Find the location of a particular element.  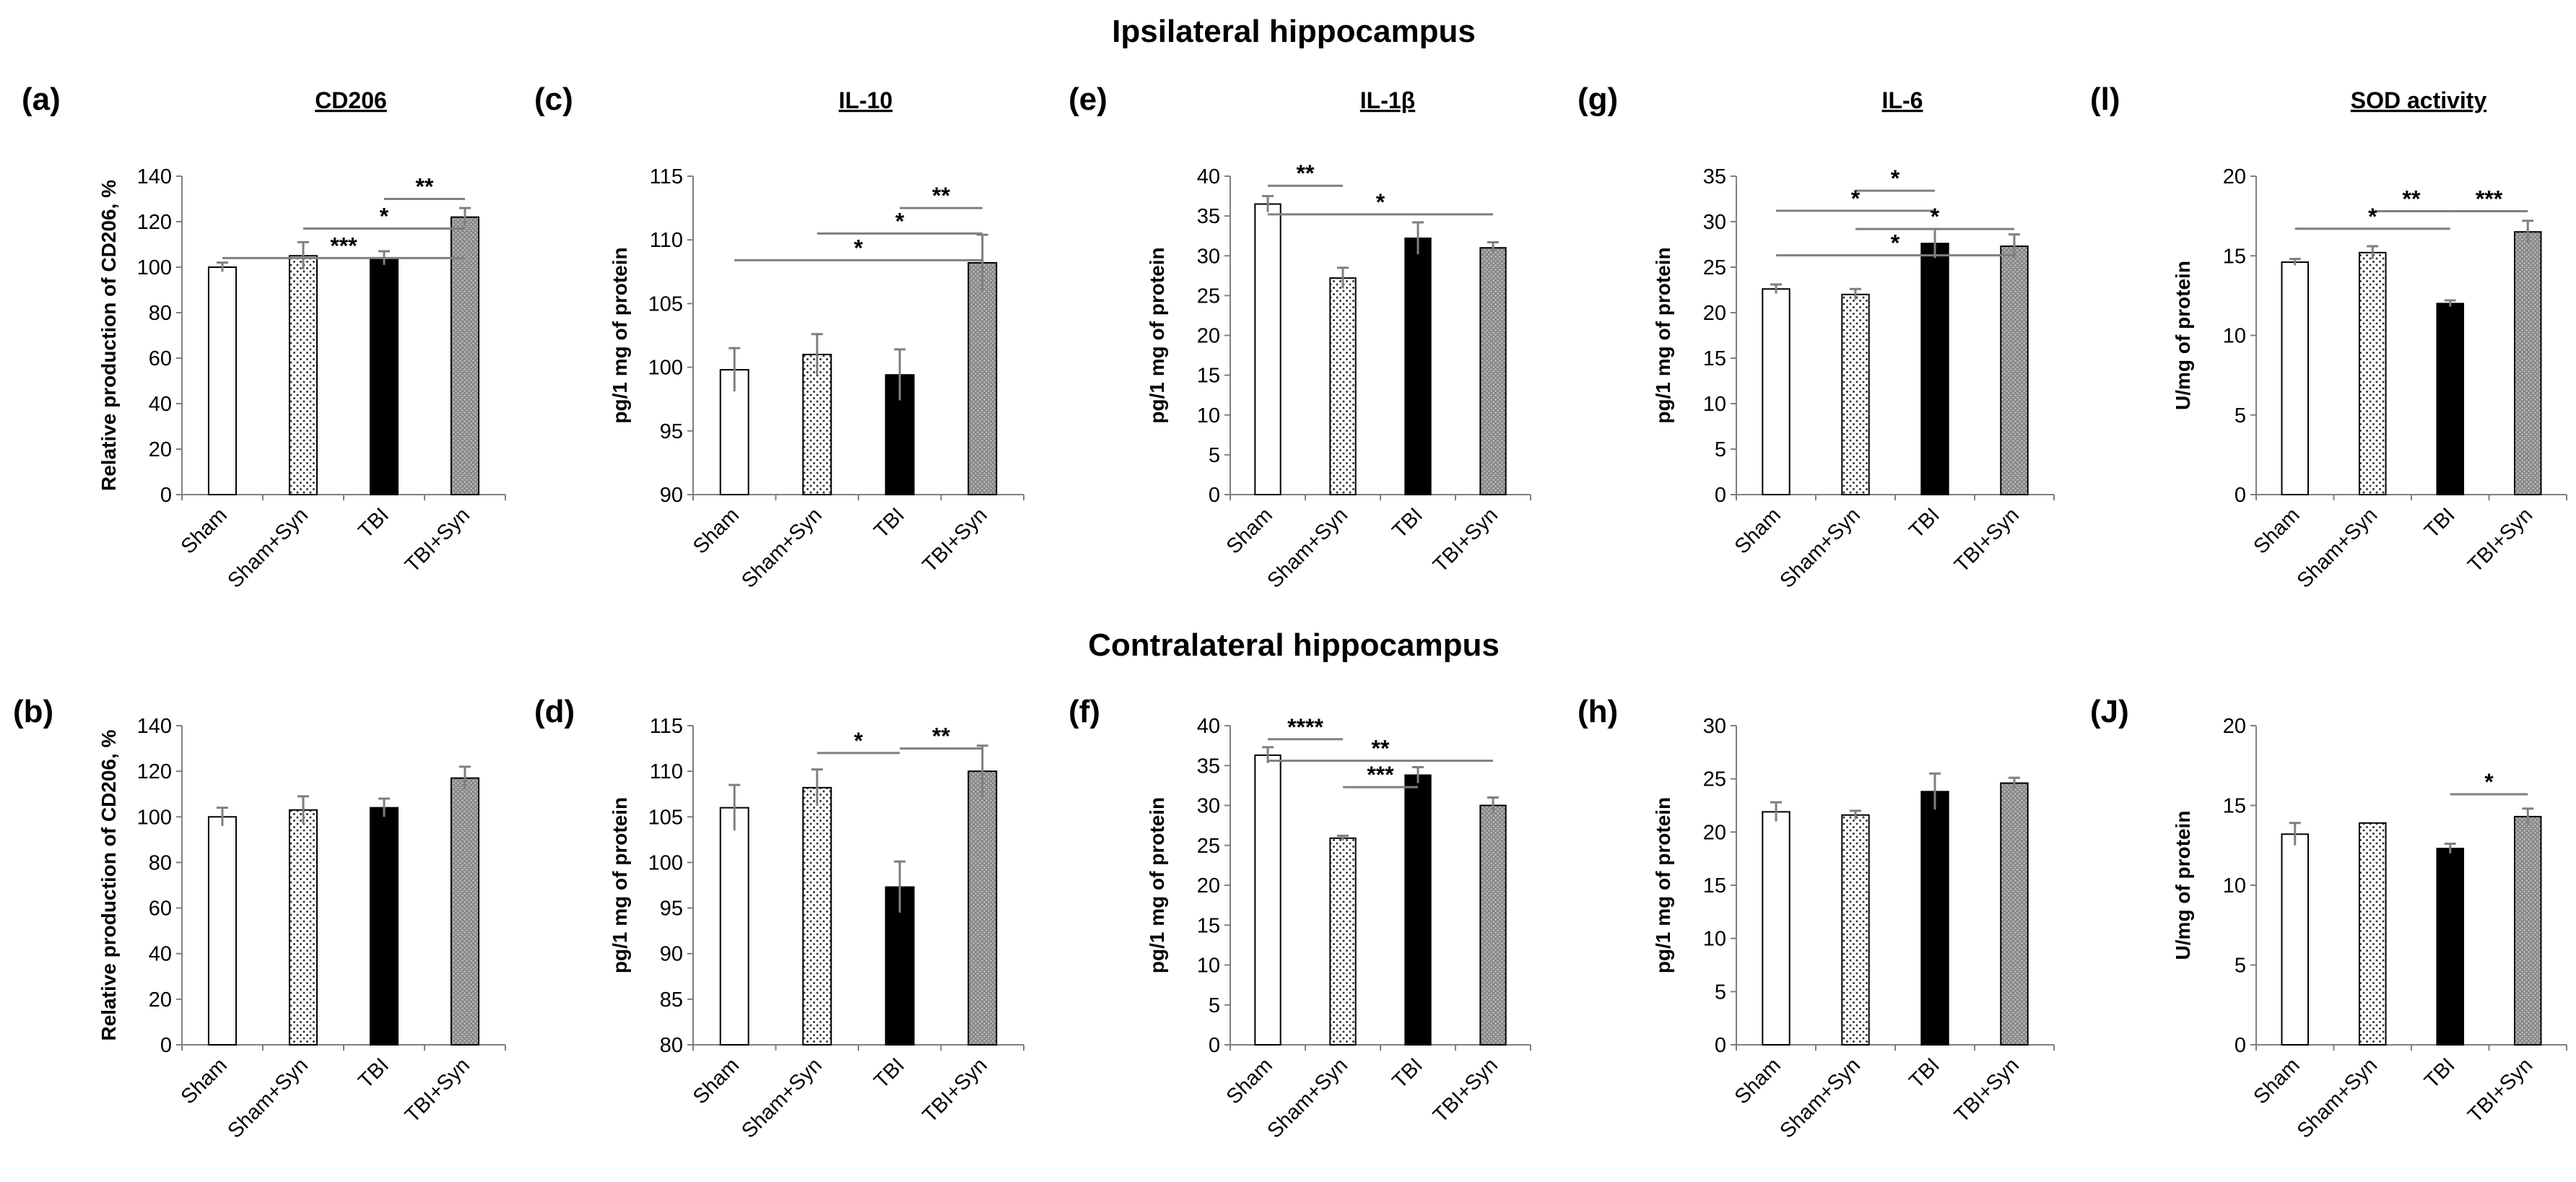

y-axis-label: Relative production of CD206, % is located at coordinates (108, 884).